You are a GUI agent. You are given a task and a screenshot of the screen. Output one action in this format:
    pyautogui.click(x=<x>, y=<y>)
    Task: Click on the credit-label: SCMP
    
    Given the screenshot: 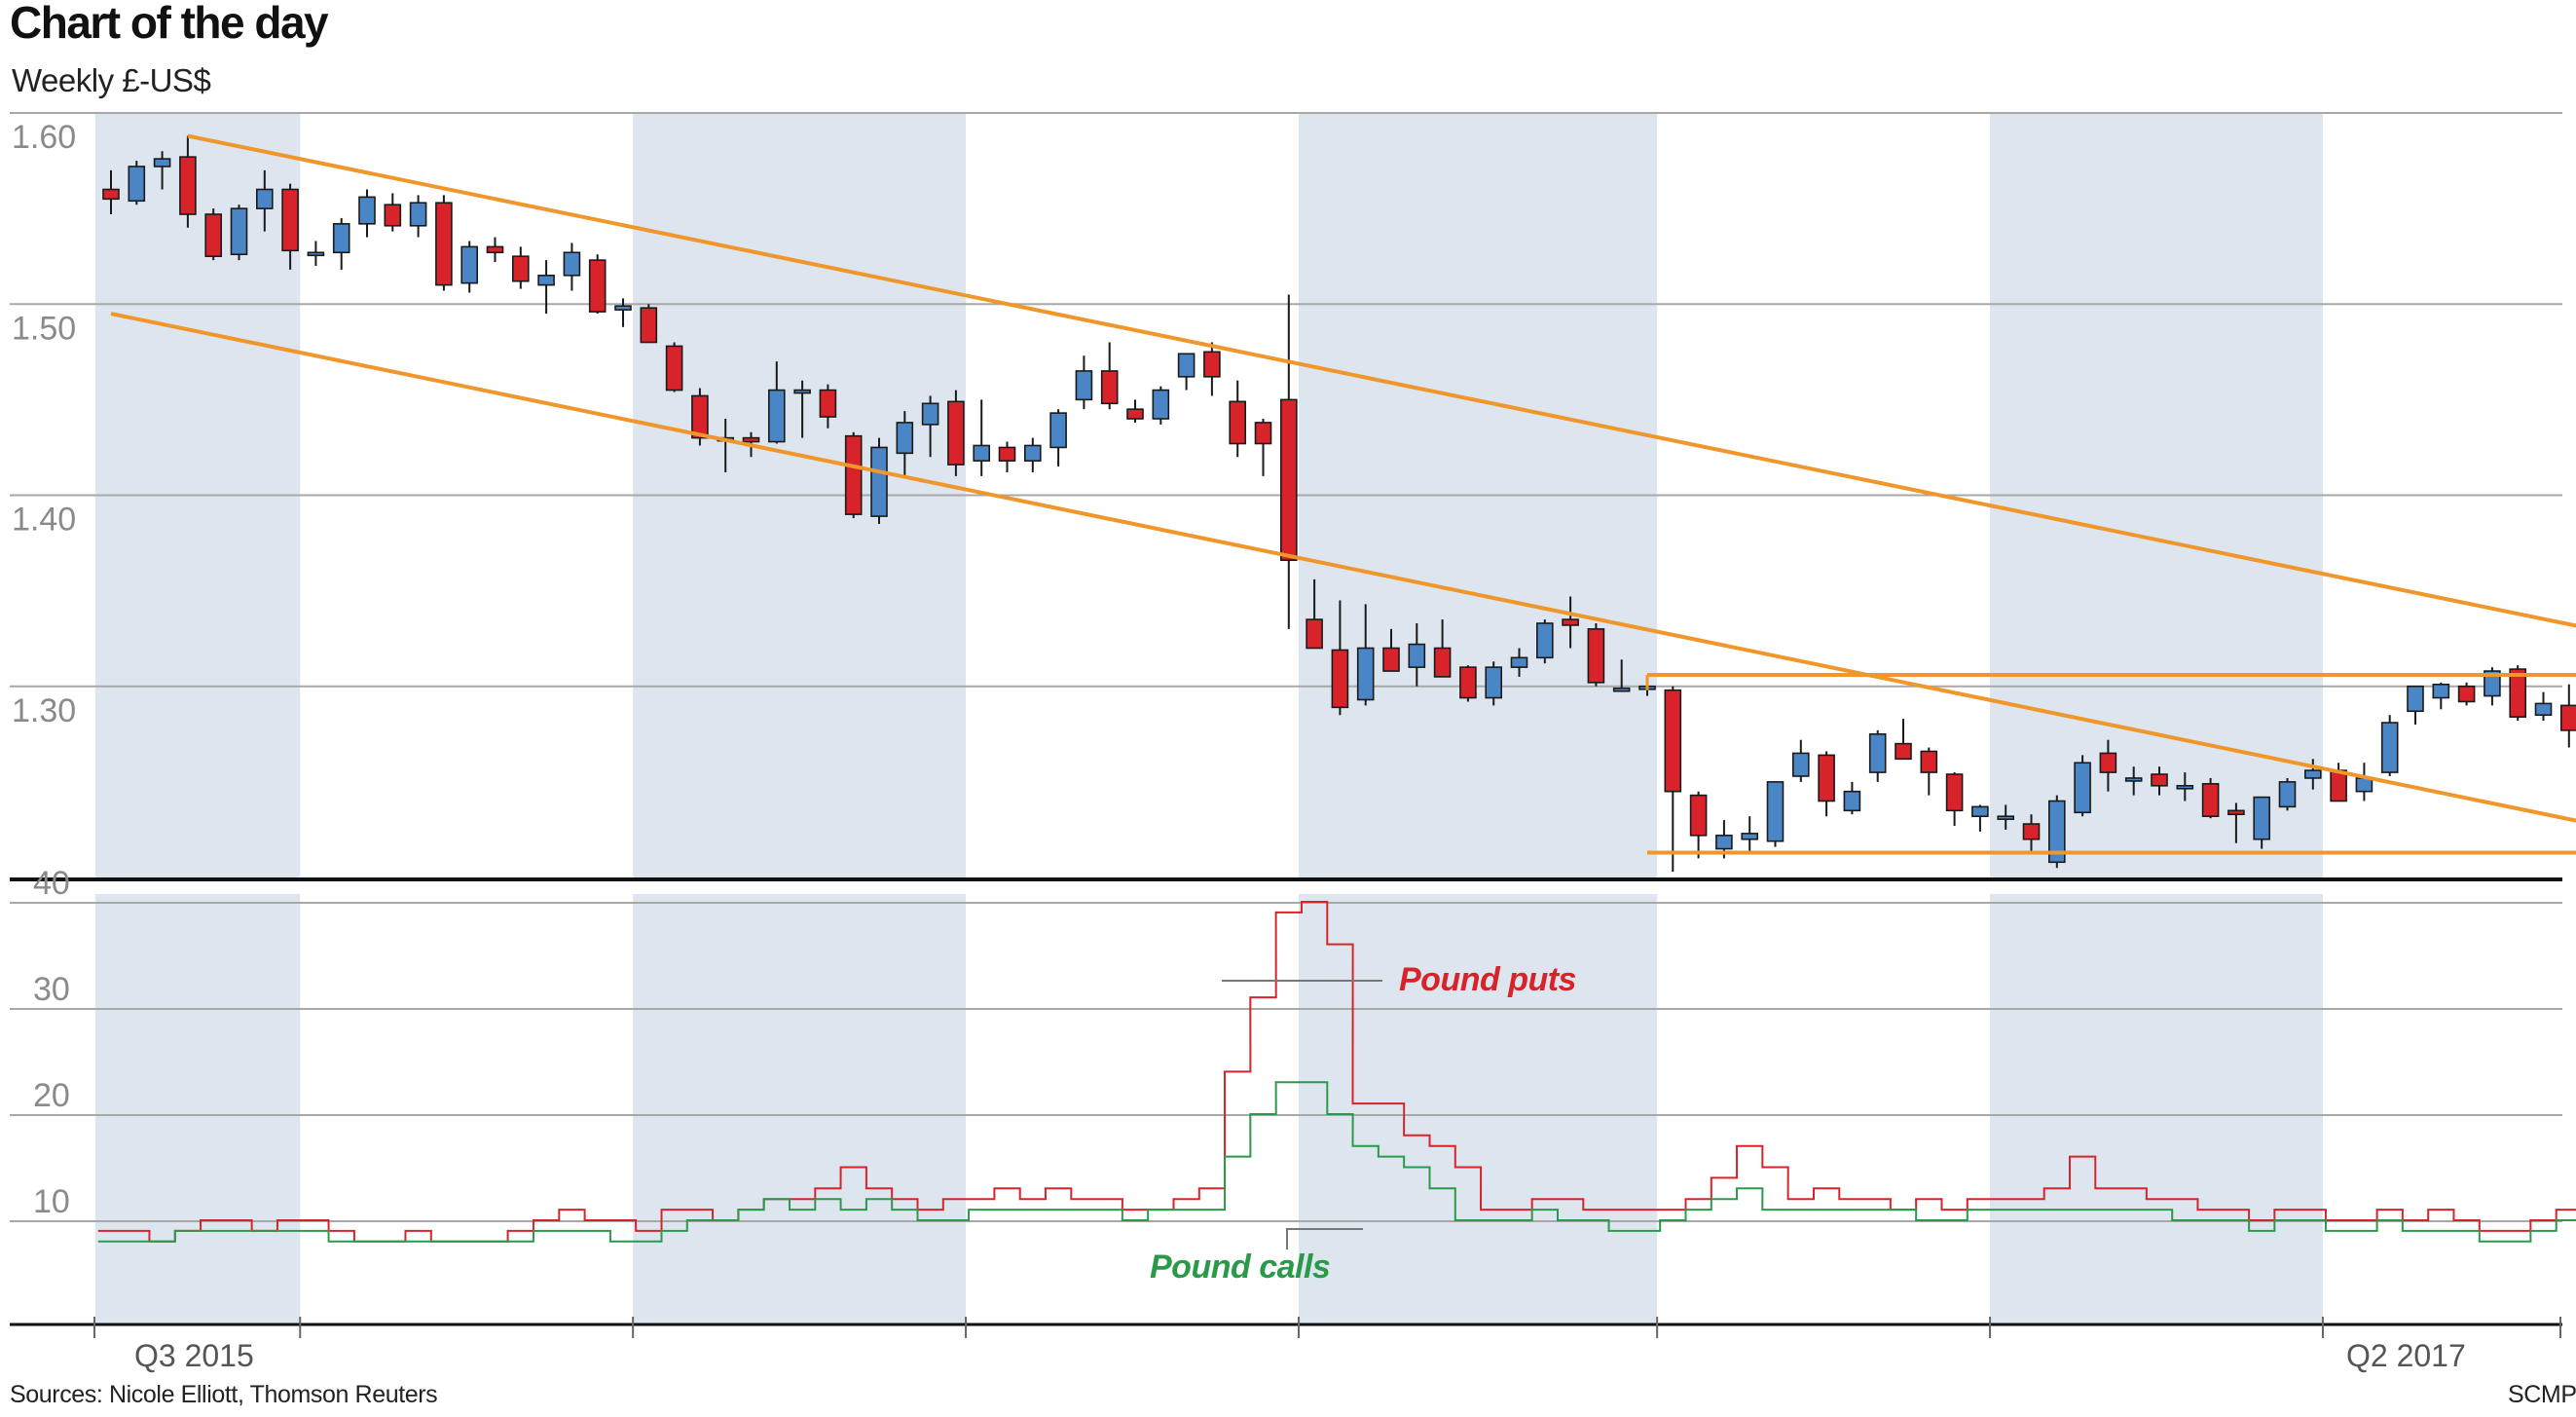 What is the action you would take?
    pyautogui.click(x=2542, y=1394)
    